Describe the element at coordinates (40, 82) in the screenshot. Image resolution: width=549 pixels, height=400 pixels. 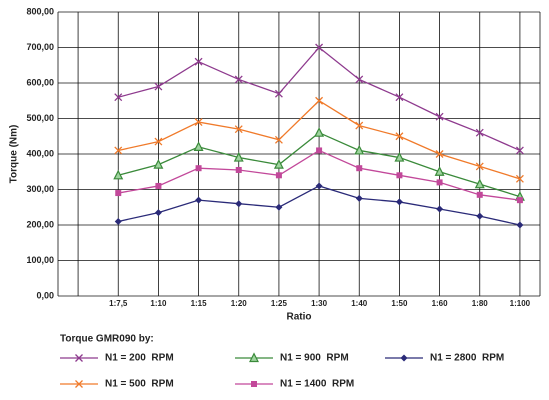
I see `y-tick-label: 600,00` at that location.